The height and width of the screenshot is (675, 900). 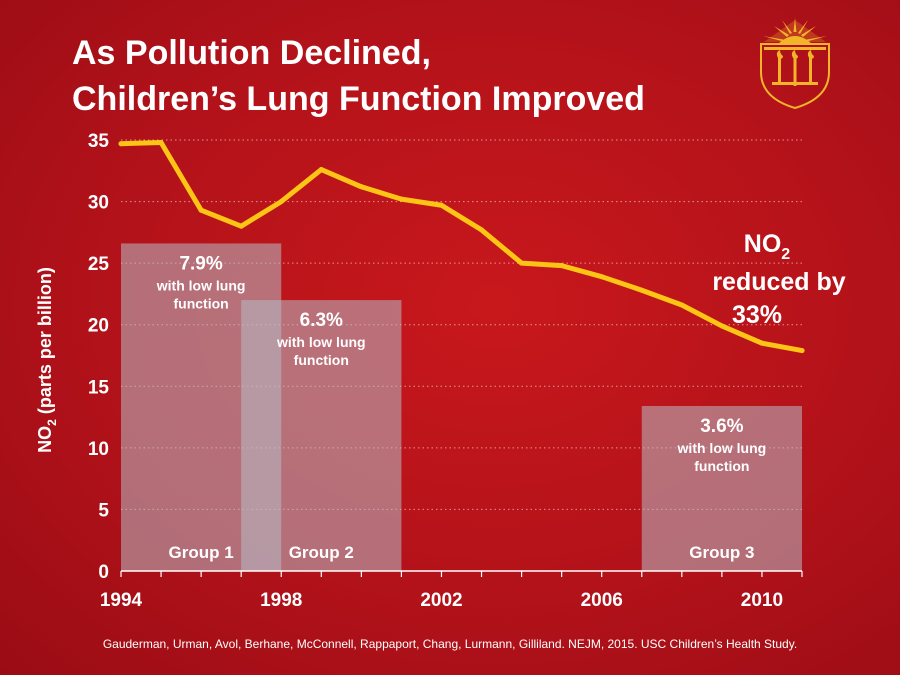 What do you see at coordinates (785, 254) in the screenshot?
I see `annotation-no2-sub: 2` at bounding box center [785, 254].